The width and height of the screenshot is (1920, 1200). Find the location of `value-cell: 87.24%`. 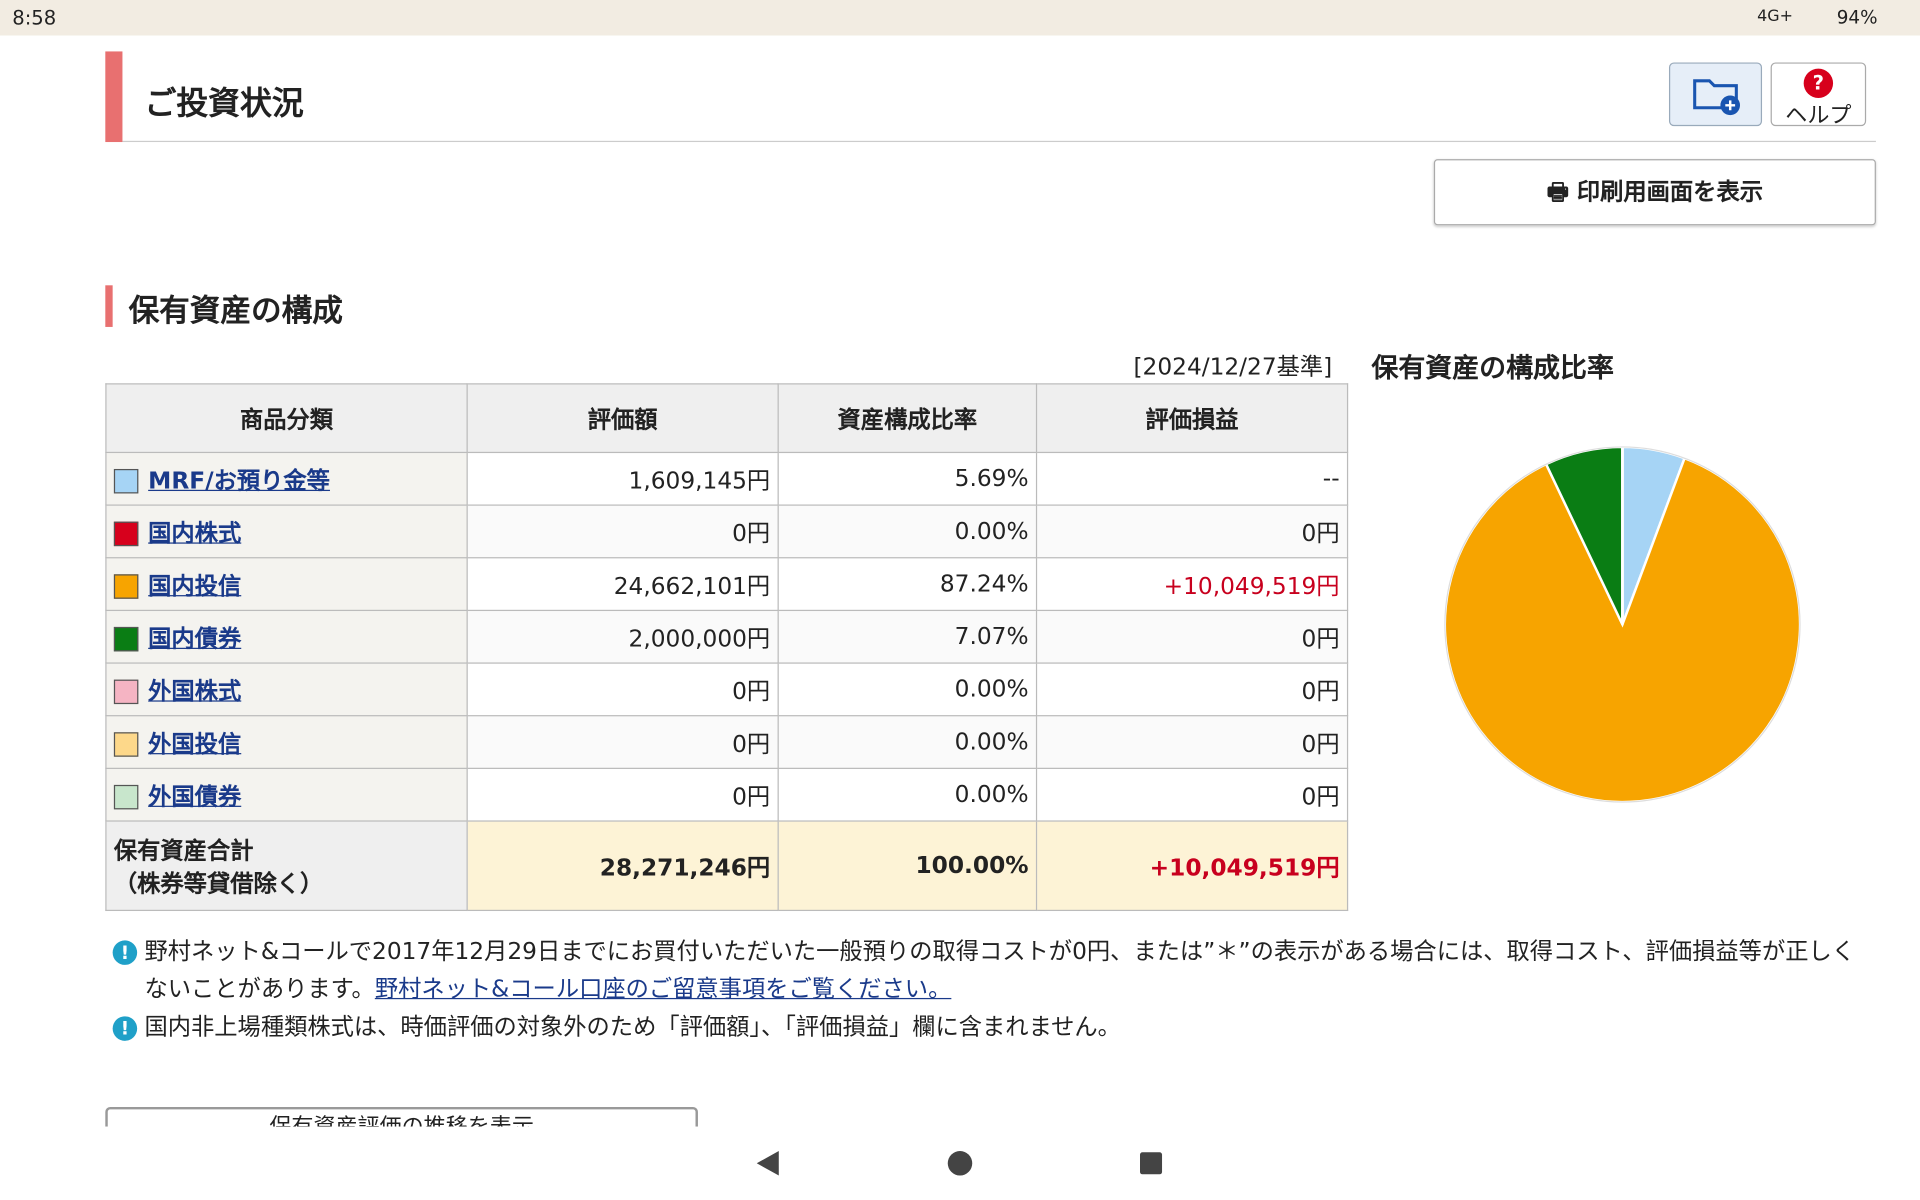

value-cell: 87.24% is located at coordinates (907, 584).